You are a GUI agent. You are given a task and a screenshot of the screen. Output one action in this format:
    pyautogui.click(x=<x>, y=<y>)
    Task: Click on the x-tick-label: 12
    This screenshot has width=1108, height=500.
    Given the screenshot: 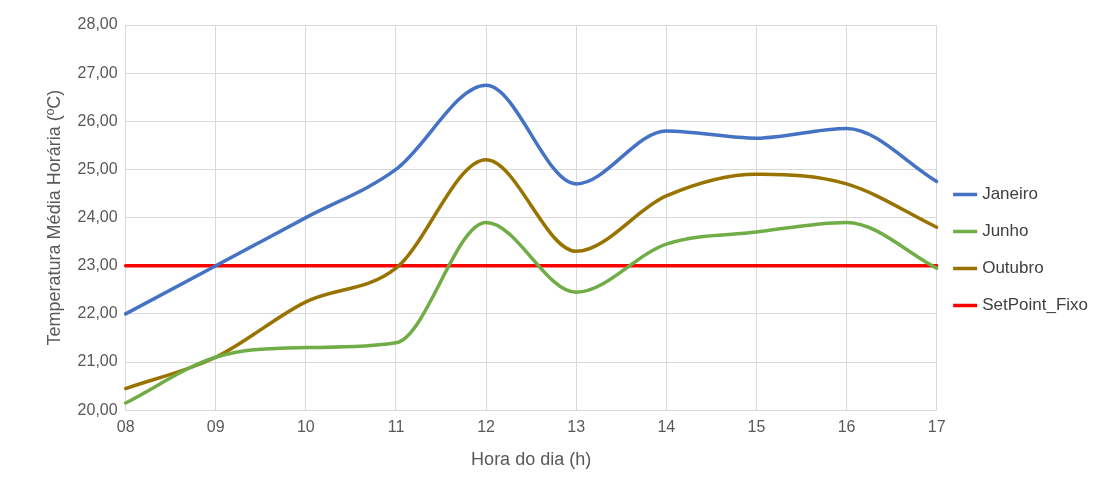 What is the action you would take?
    pyautogui.click(x=486, y=427)
    